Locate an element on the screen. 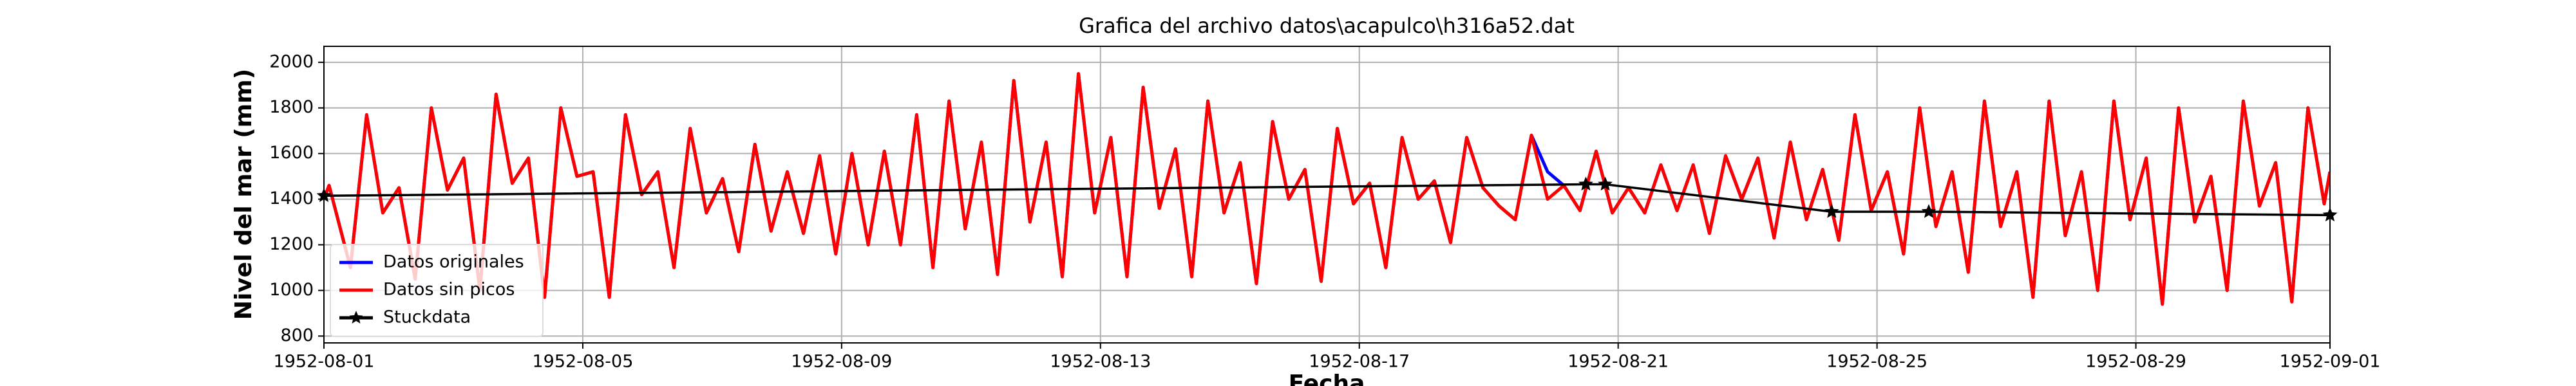 The height and width of the screenshot is (386, 2576). x-tick-label: 1952-08-25 is located at coordinates (1876, 362).